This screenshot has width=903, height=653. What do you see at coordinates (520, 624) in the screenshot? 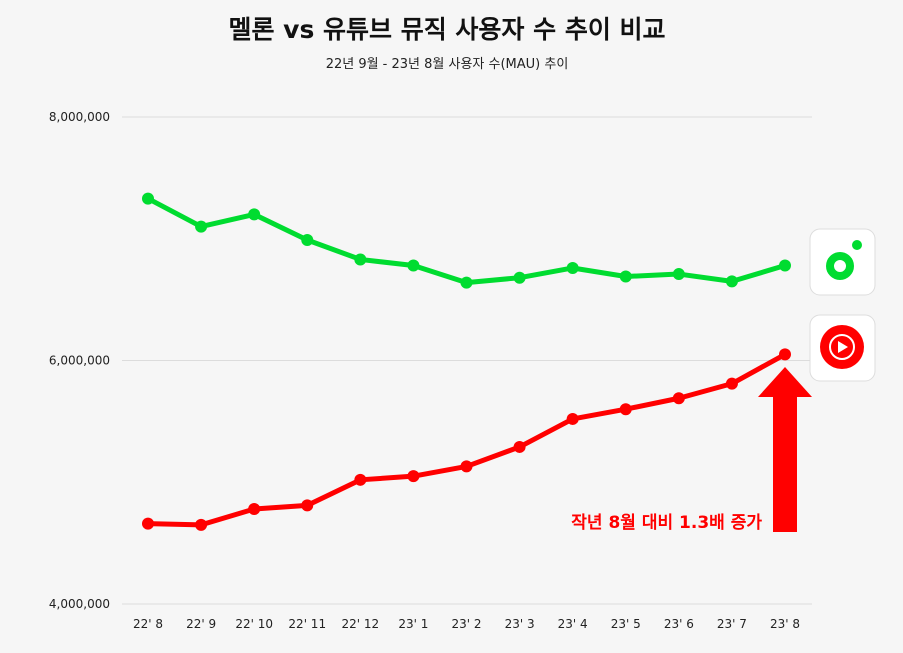
I see `x-tick-label: 23' 3` at bounding box center [520, 624].